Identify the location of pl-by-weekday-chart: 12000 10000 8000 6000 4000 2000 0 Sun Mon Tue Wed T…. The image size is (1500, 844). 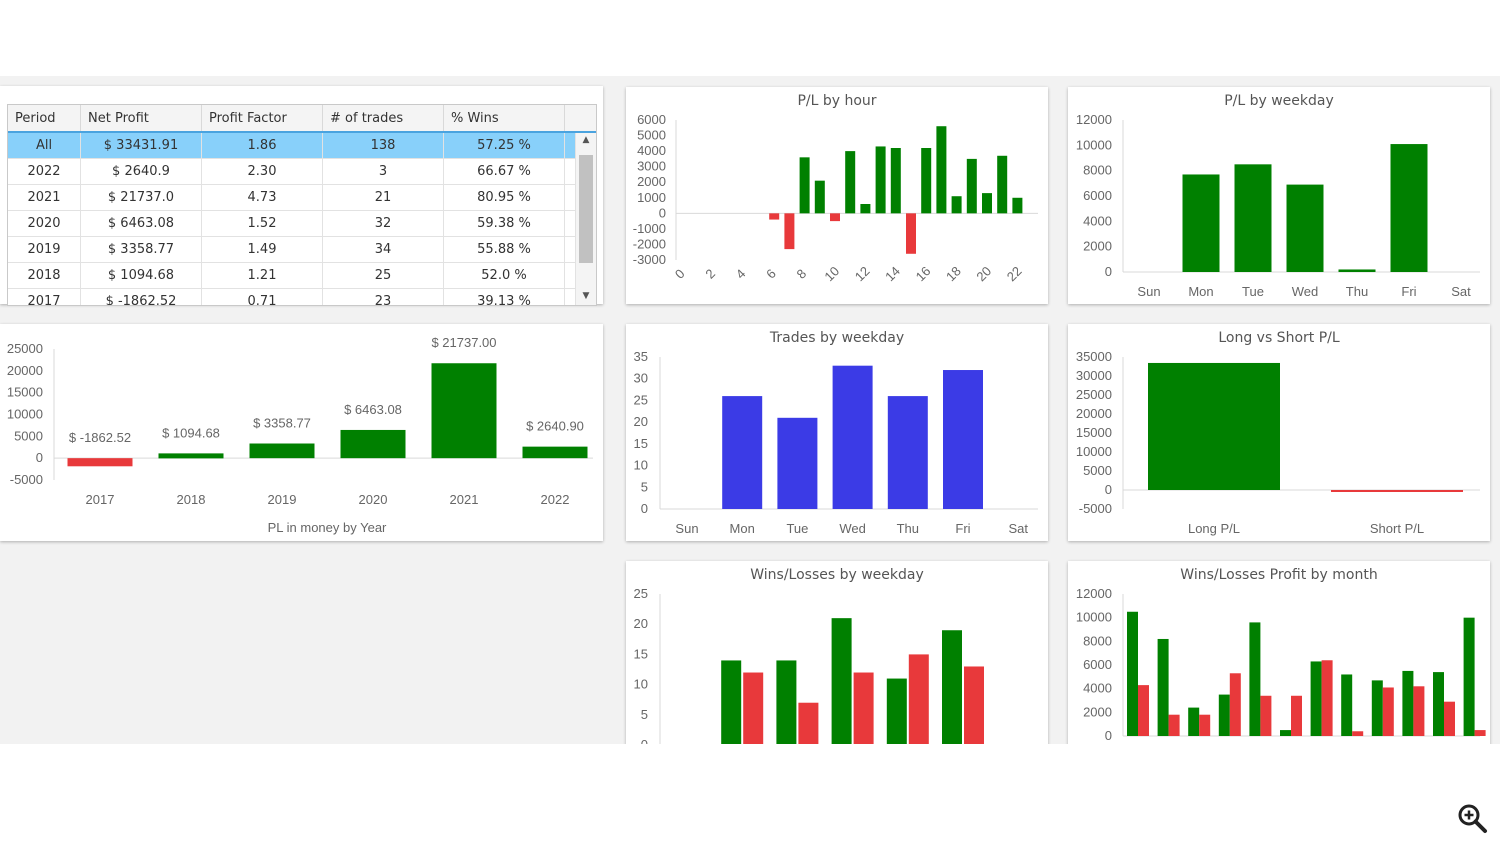
(1278, 205).